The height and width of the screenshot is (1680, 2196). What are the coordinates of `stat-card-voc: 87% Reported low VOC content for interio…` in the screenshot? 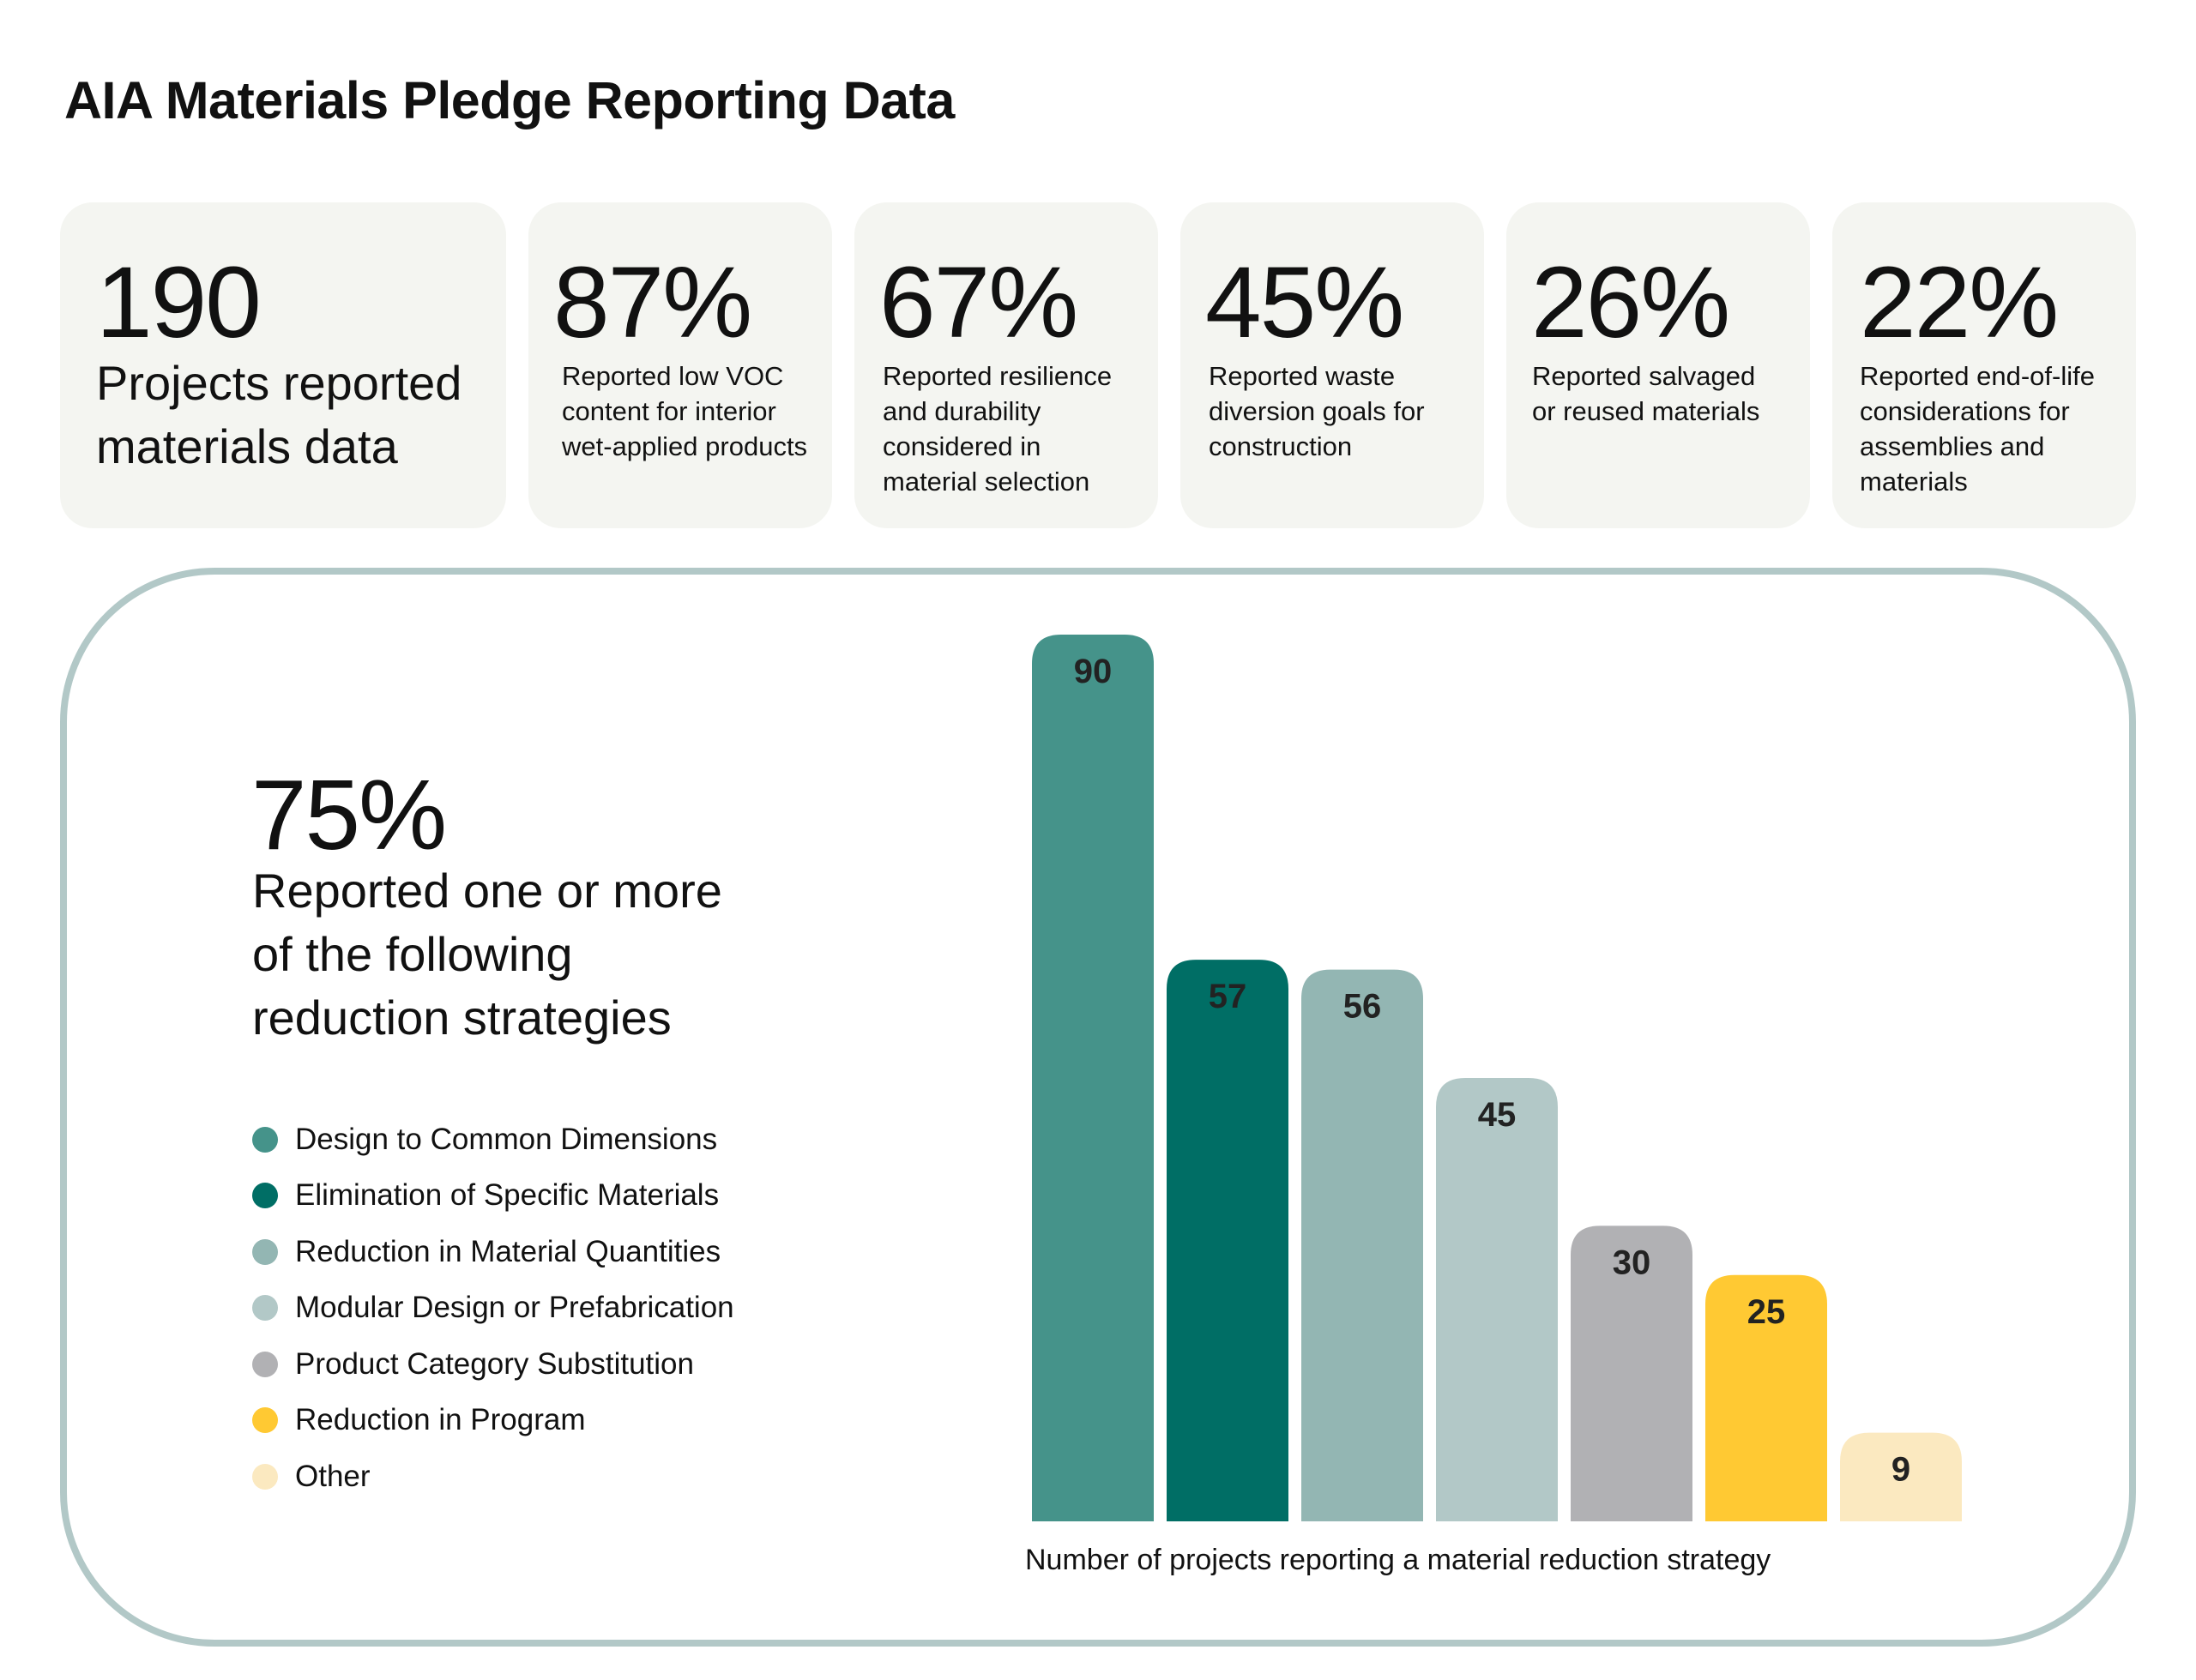 It's located at (680, 365).